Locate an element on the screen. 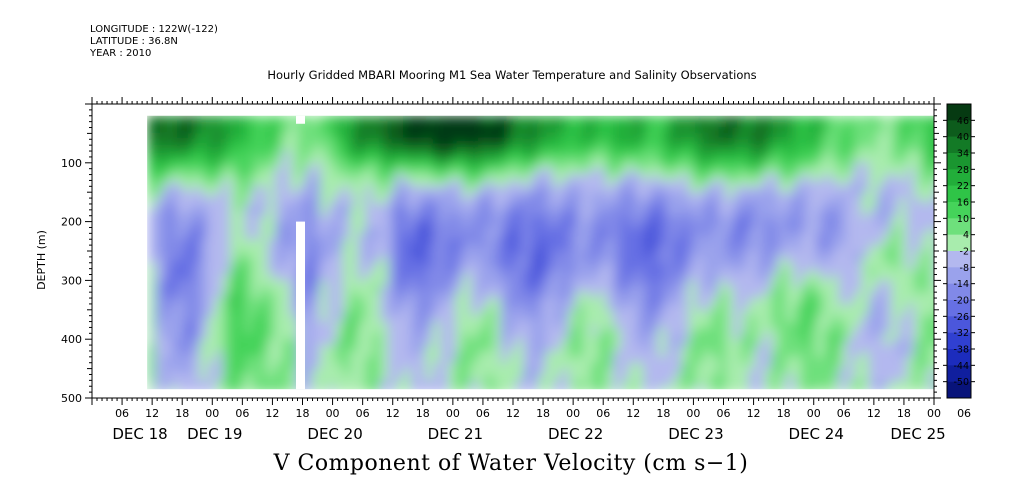 This screenshot has height=504, width=1009. colorbar-label: -8 is located at coordinates (964, 268).